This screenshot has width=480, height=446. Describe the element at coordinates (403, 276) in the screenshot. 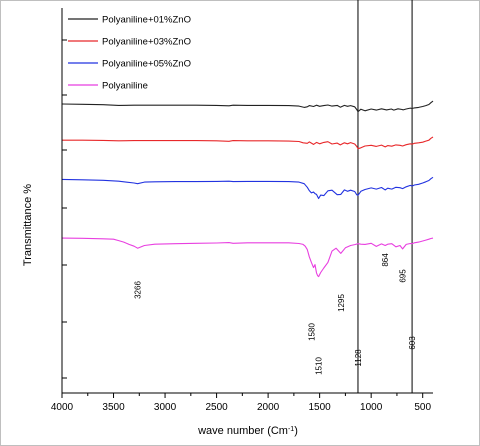

I see `peak-label-695: 695` at that location.